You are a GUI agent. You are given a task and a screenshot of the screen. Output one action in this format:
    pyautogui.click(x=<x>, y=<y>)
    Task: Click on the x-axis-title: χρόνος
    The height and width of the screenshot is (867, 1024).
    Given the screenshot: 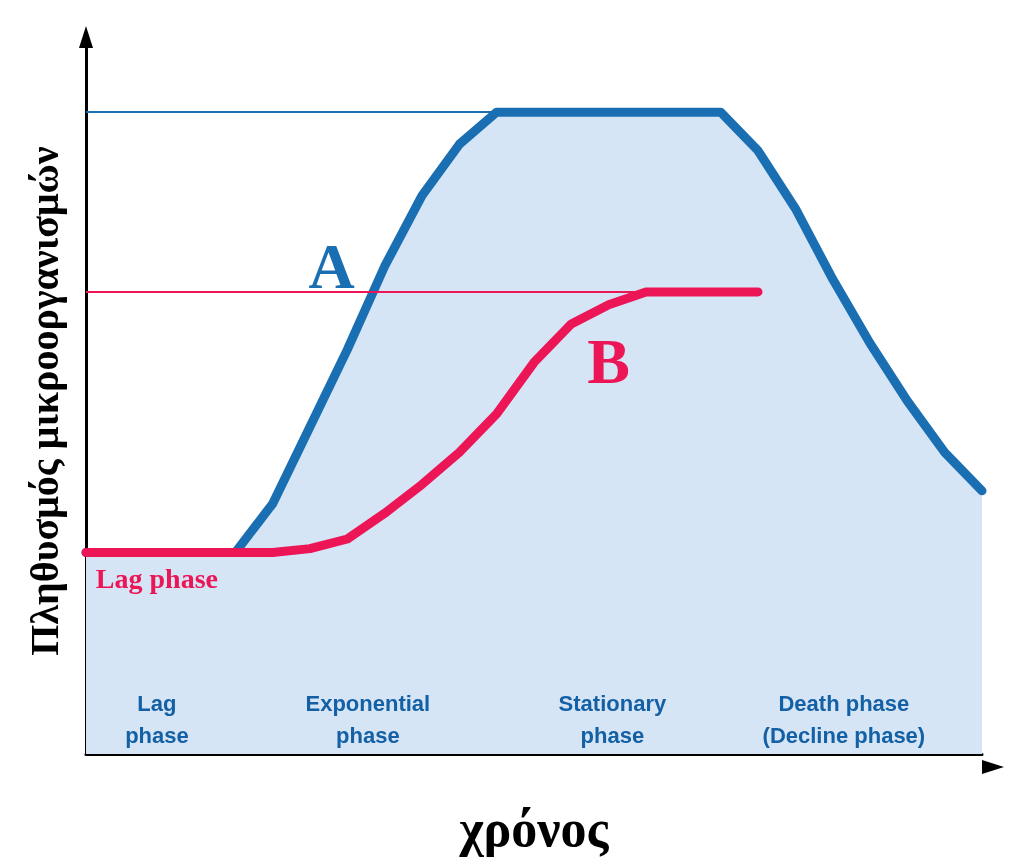 What is the action you would take?
    pyautogui.click(x=534, y=828)
    